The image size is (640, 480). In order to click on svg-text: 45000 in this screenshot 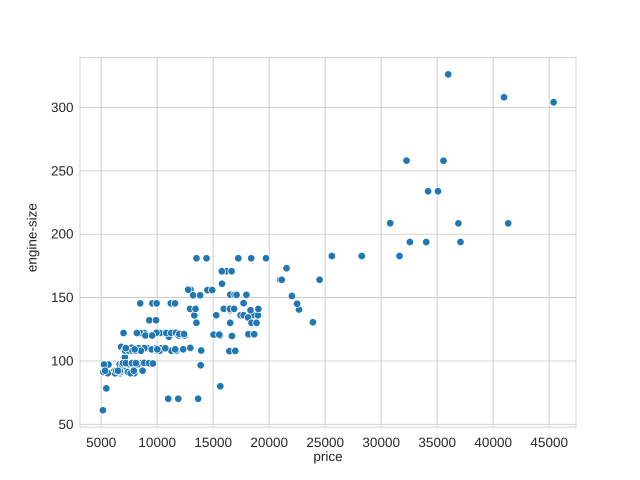, I will do `click(549, 442)`.